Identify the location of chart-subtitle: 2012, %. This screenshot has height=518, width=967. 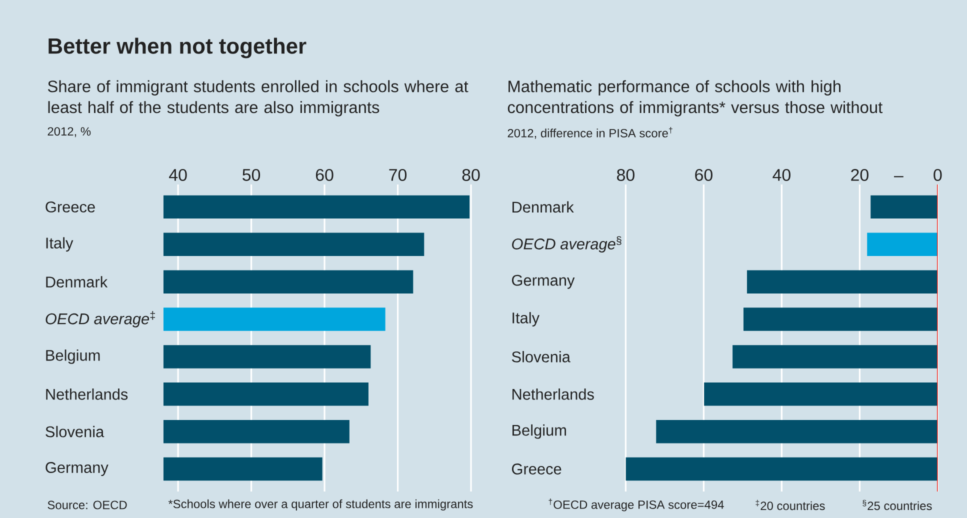
(69, 132).